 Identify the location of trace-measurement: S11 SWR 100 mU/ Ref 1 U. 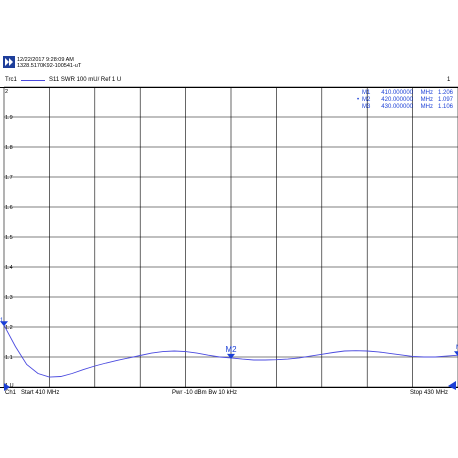
(85, 80).